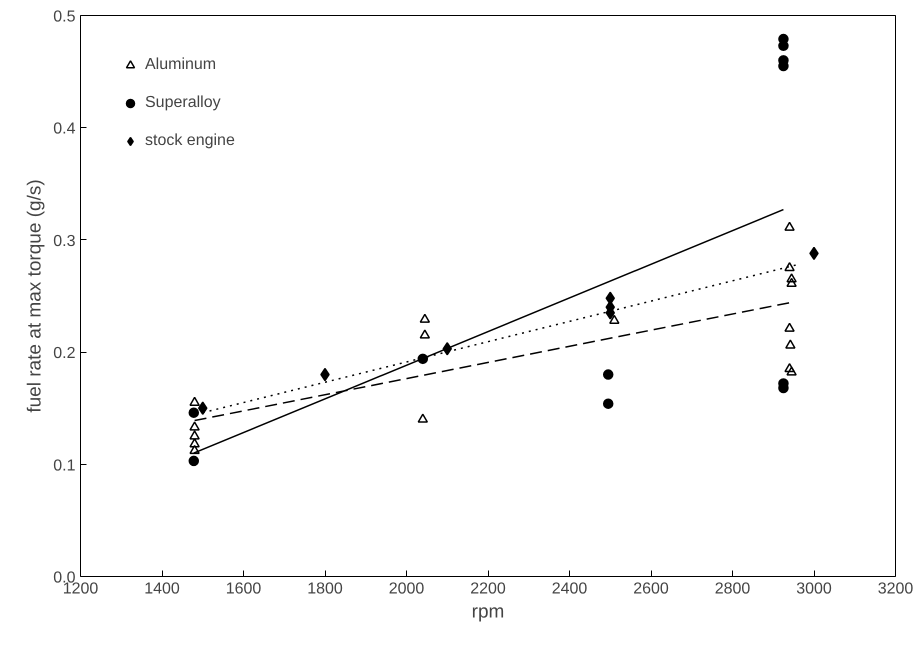  What do you see at coordinates (896, 589) in the screenshot?
I see `x-tick-label: 3200` at bounding box center [896, 589].